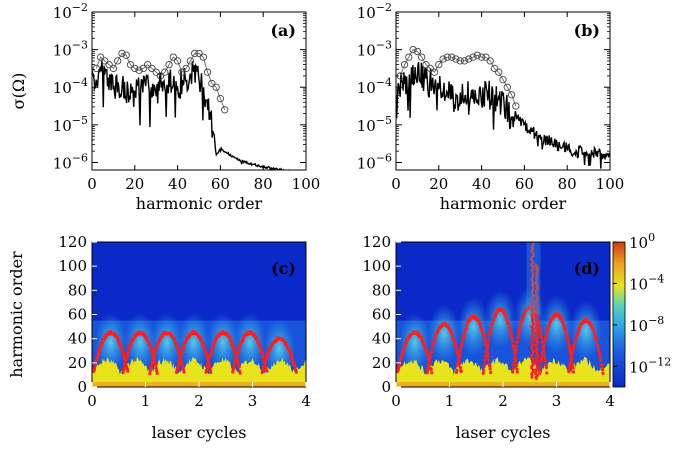 The height and width of the screenshot is (450, 675). I want to click on y-tick-label: 10−6, so click(374, 161).